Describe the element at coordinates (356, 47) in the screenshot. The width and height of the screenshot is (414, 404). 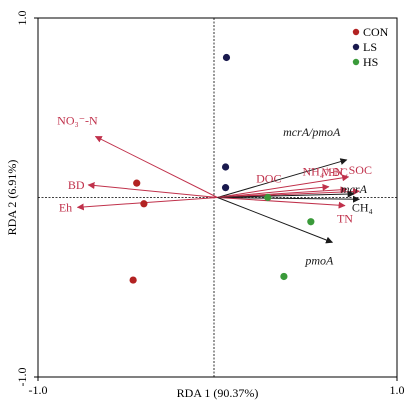
I see `legend-marker-ls` at that location.